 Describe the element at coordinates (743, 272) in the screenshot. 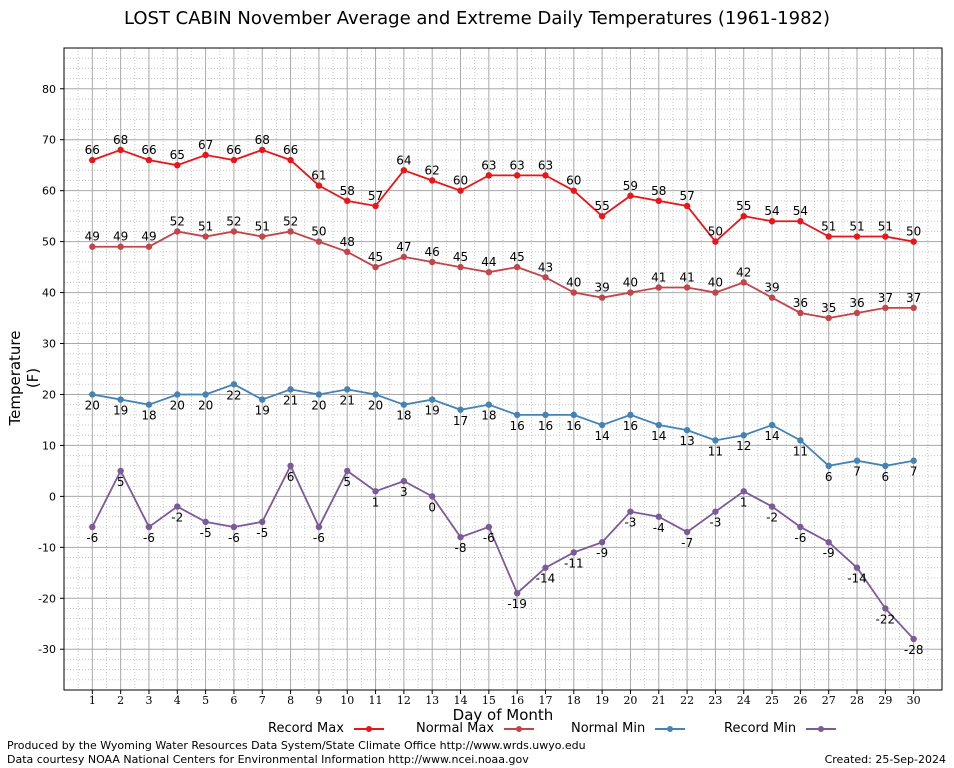

I see `data-label-normal-max: 42` at that location.